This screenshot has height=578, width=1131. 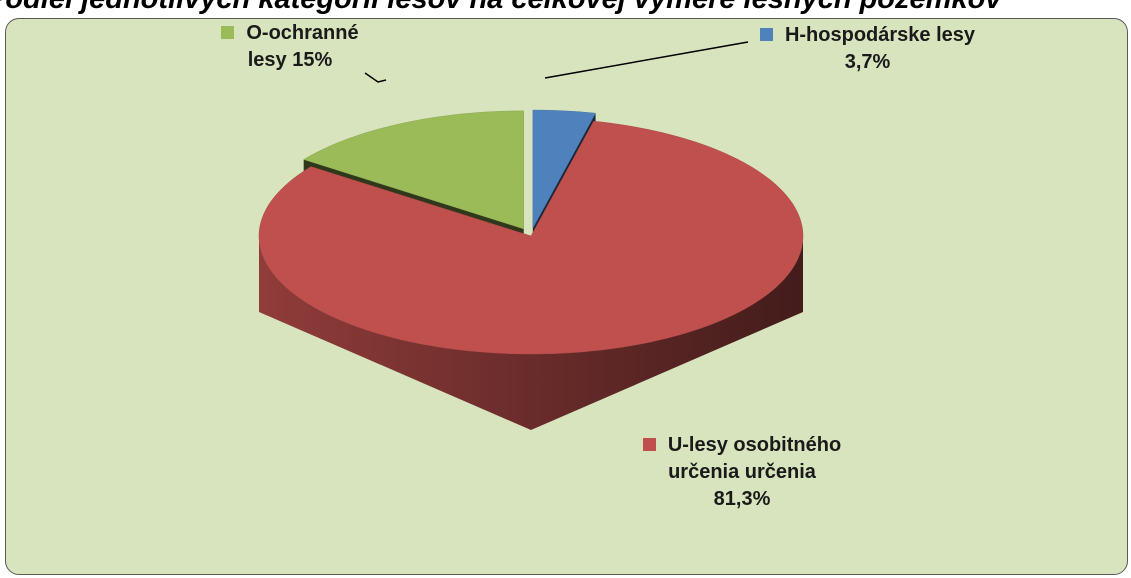 What do you see at coordinates (880, 35) in the screenshot?
I see `label-name: H-hospodárske lesy` at bounding box center [880, 35].